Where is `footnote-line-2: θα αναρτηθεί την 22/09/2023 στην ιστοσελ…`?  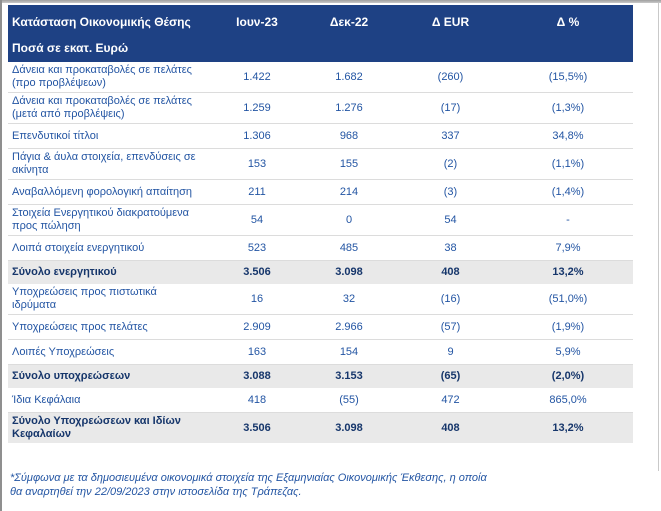 footnote-line-2: θα αναρτηθεί την 22/09/2023 στην ιστοσελ… is located at coordinates (156, 492).